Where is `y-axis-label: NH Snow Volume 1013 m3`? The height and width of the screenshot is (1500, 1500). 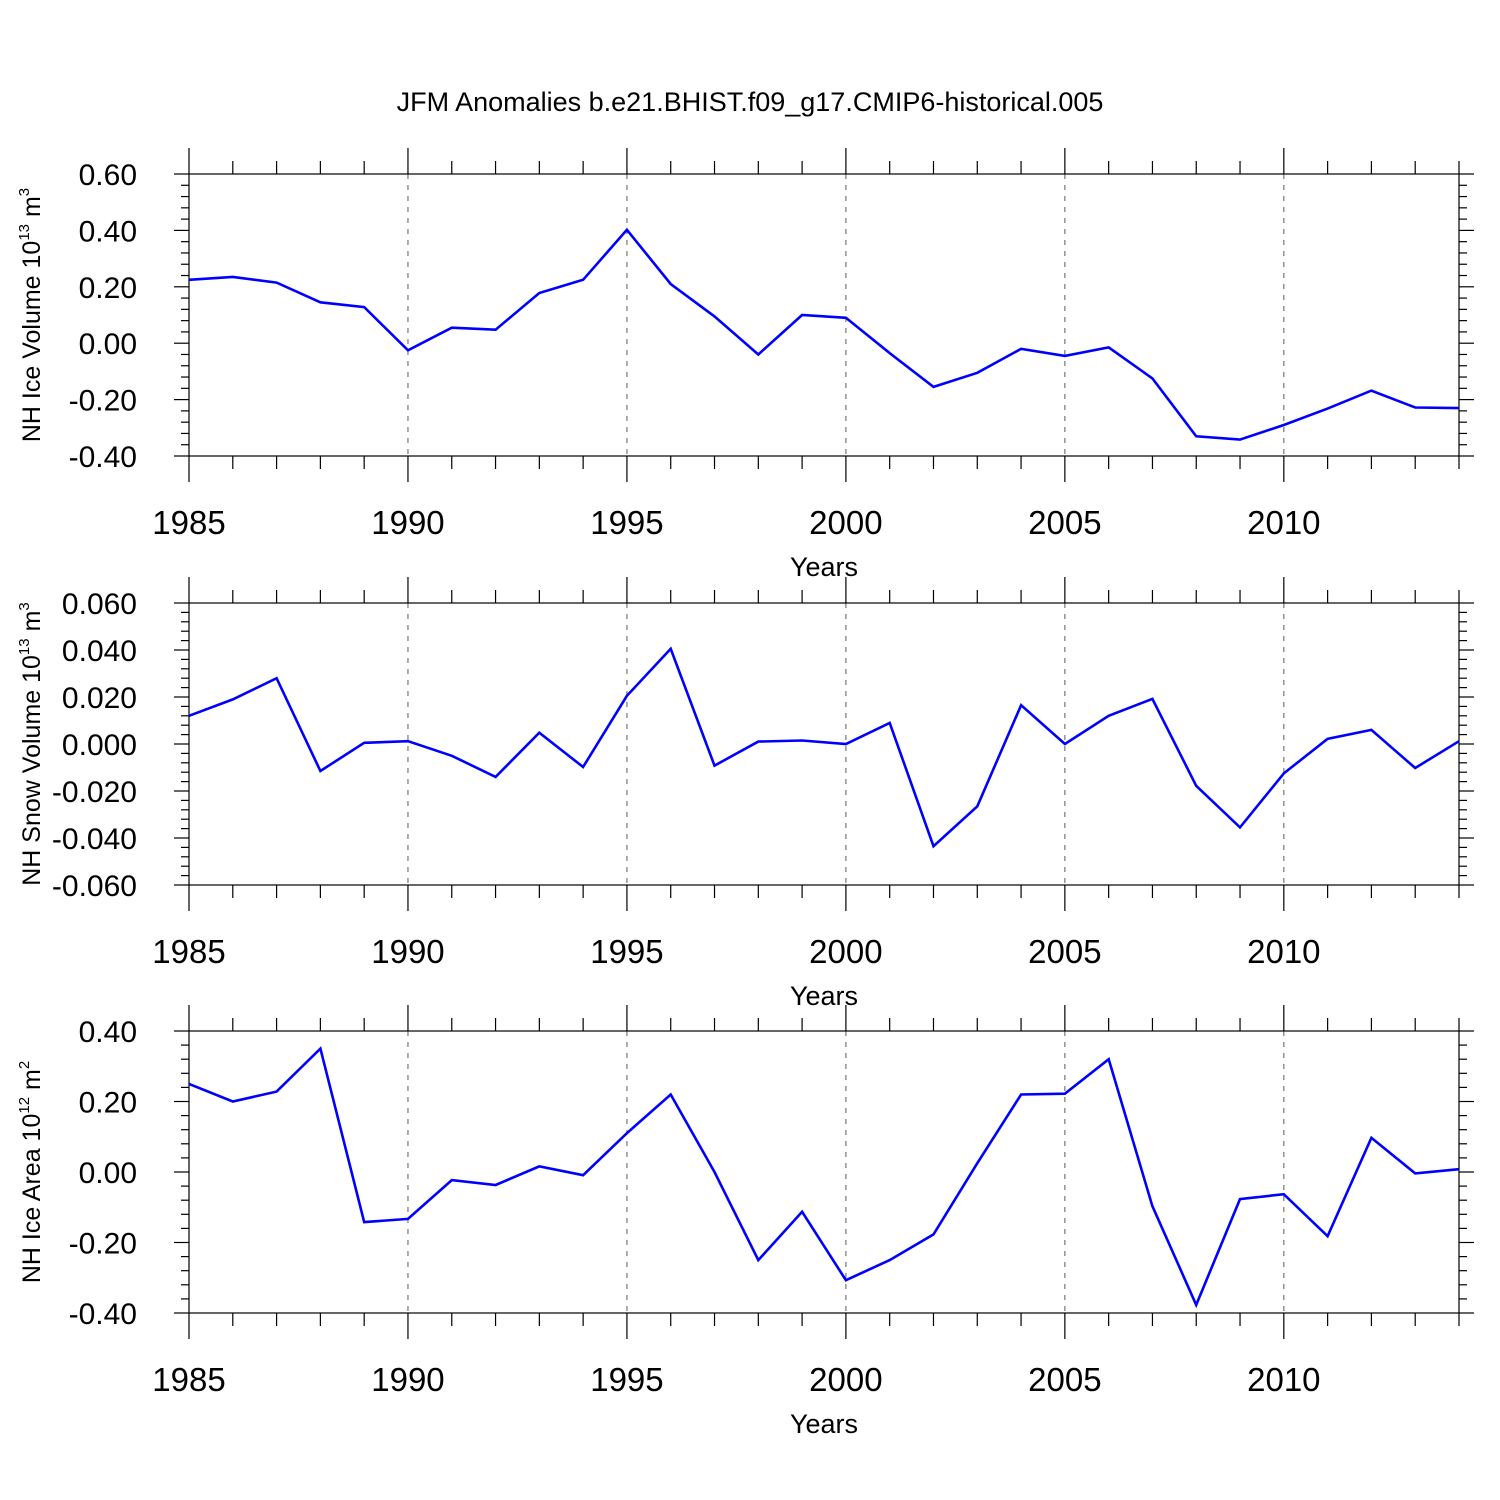
y-axis-label: NH Snow Volume 1013 m3 is located at coordinates (31, 744).